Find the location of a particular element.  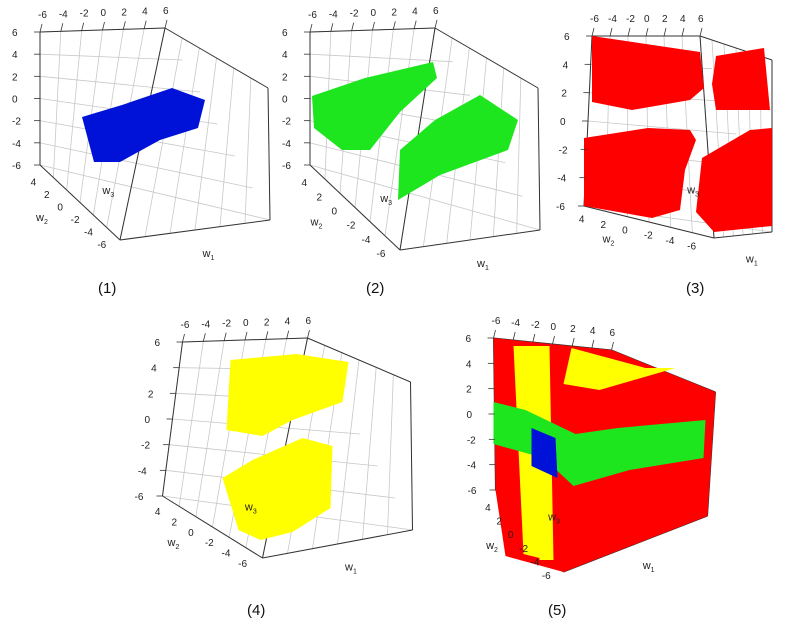

yellow-region-upper is located at coordinates (287, 395).